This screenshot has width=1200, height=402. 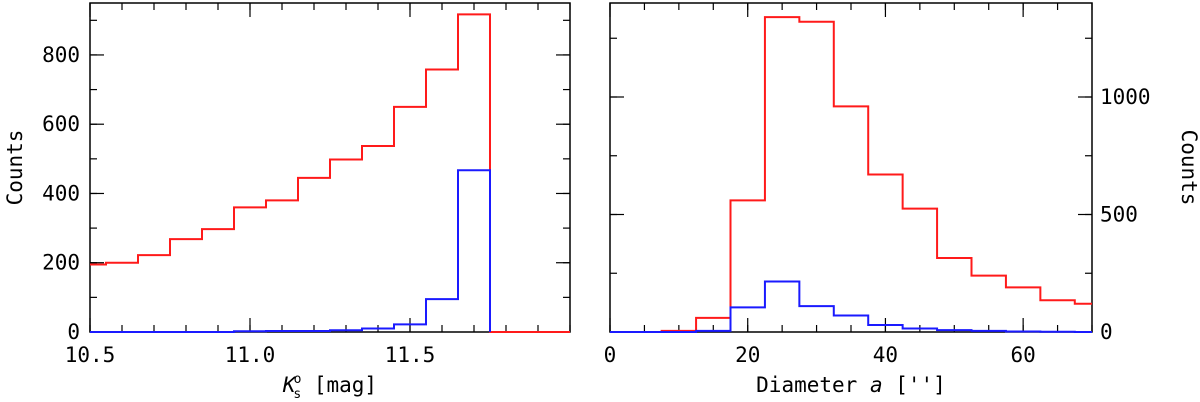 What do you see at coordinates (339, 385) in the screenshot?
I see `x-axis-label-unit: [mag]` at bounding box center [339, 385].